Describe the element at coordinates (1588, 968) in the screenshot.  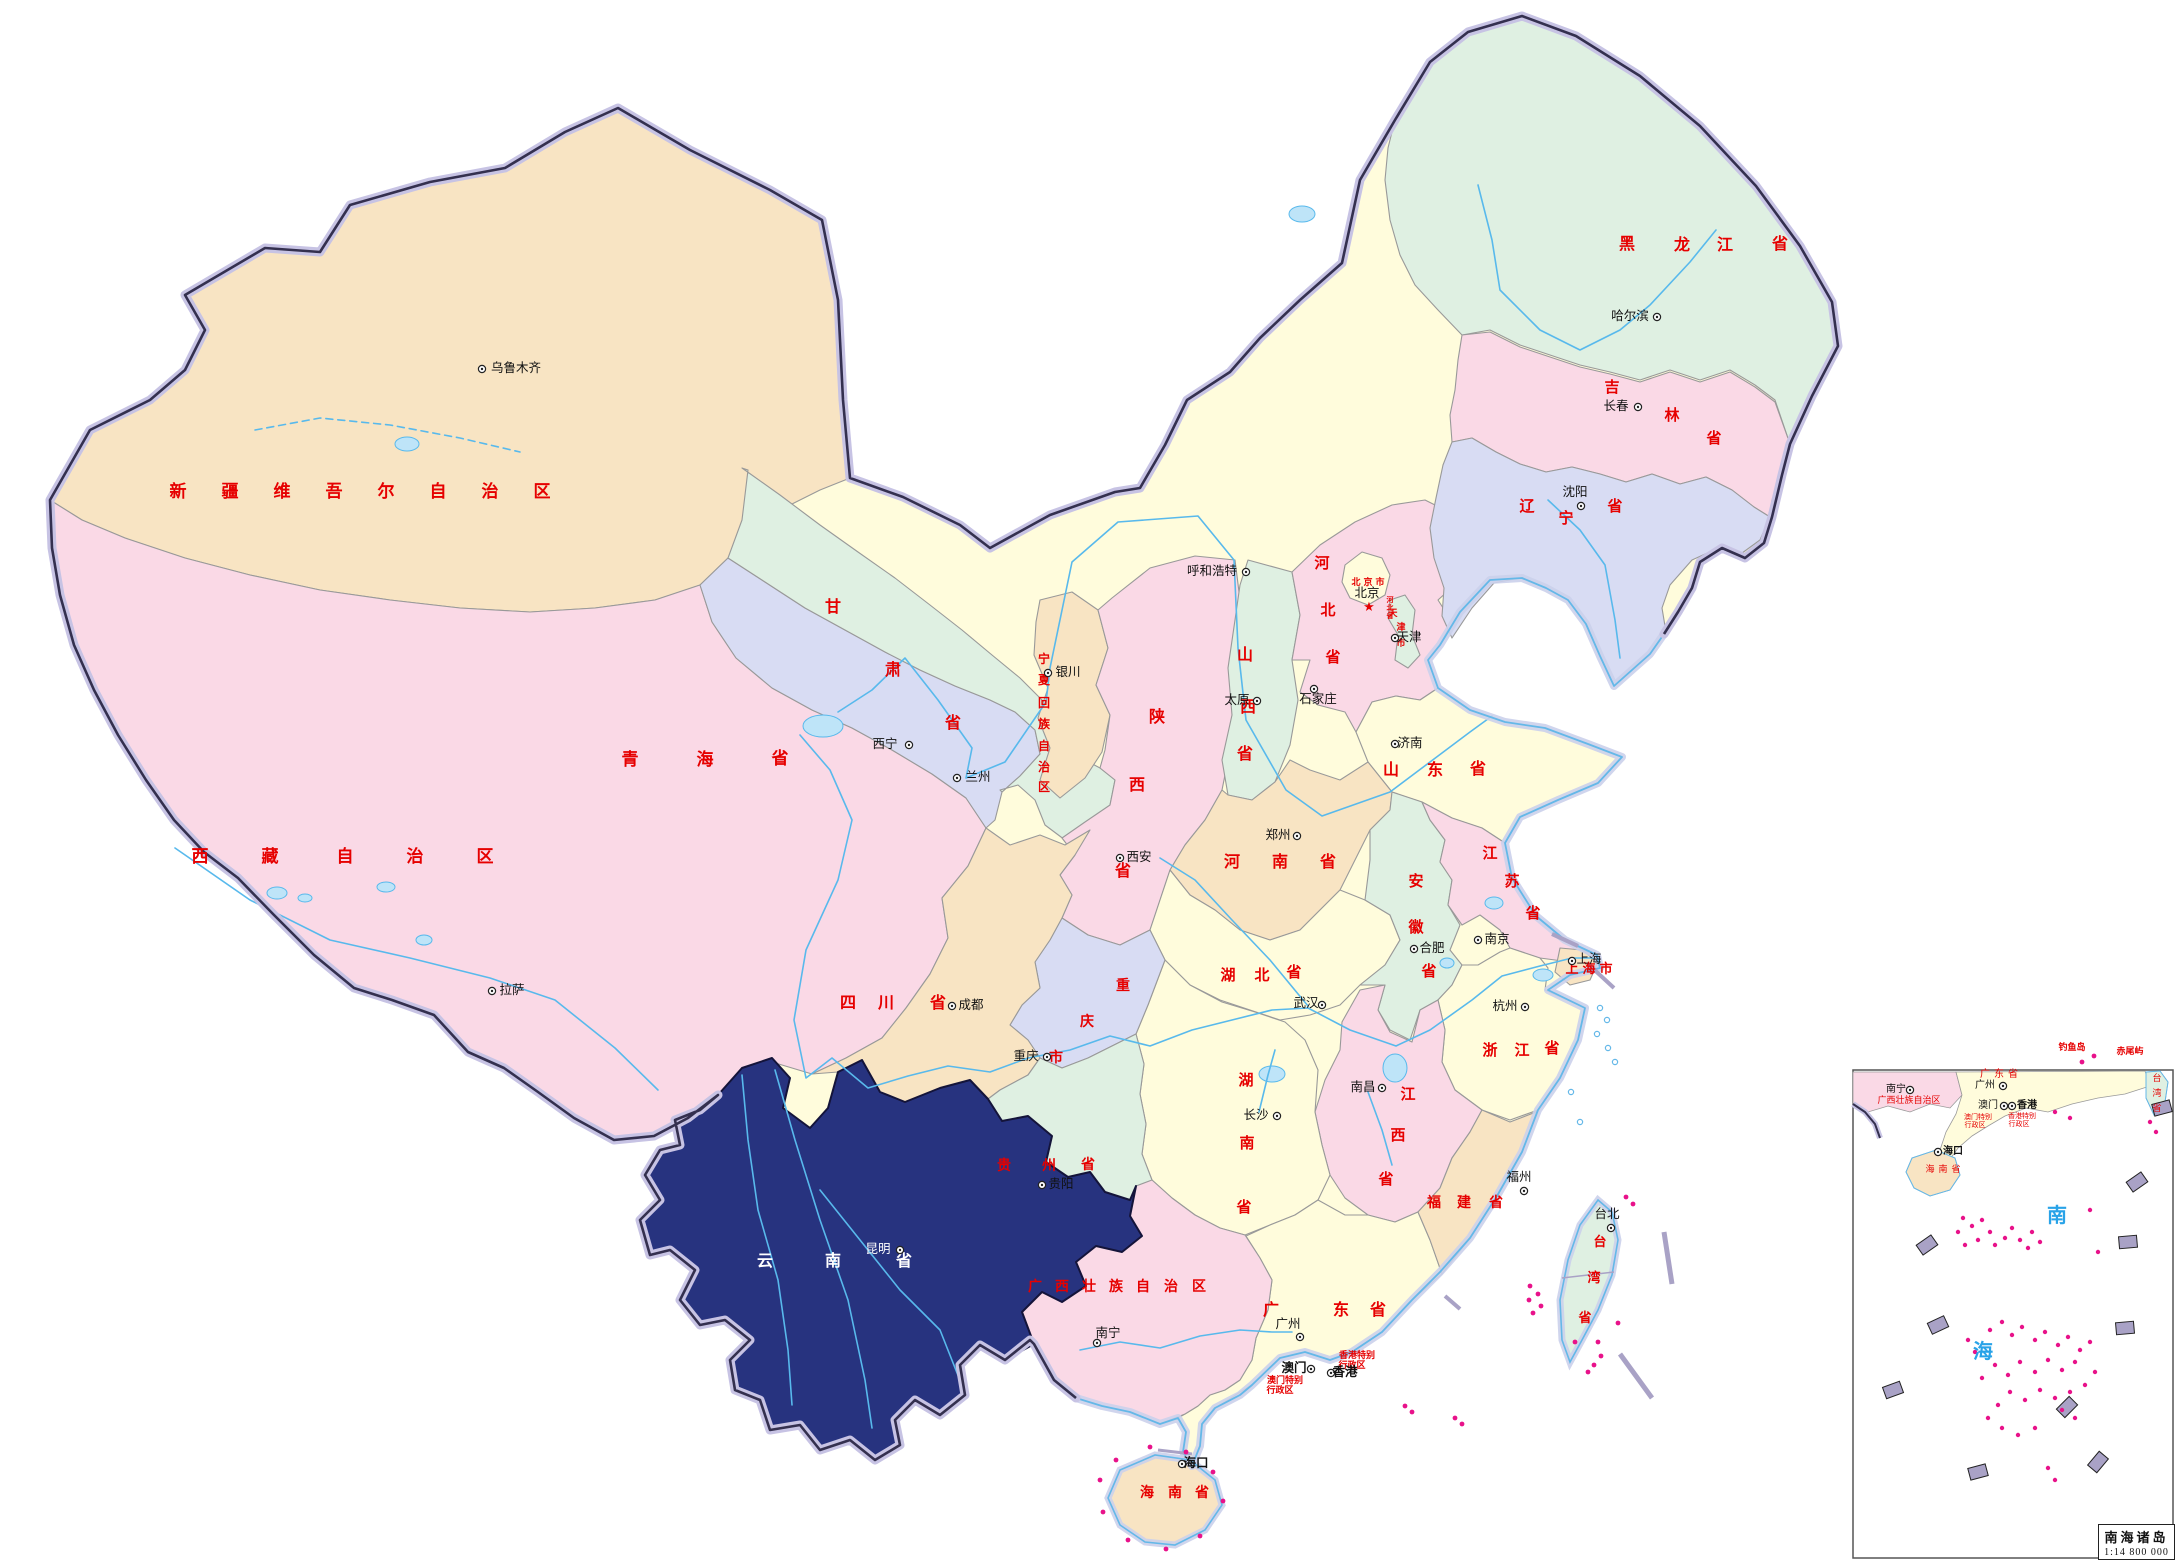
I see `province-label-shanghai: 海` at that location.